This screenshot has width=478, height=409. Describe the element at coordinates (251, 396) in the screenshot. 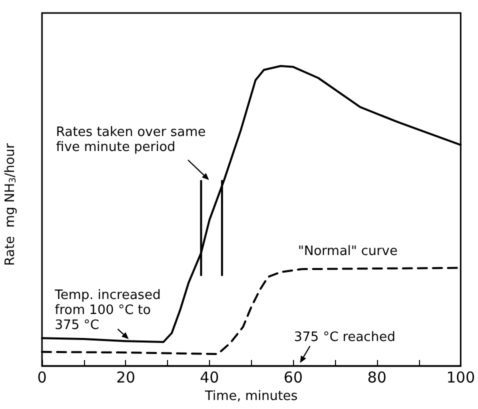

I see `x-axis-title: Time, minutes` at that location.